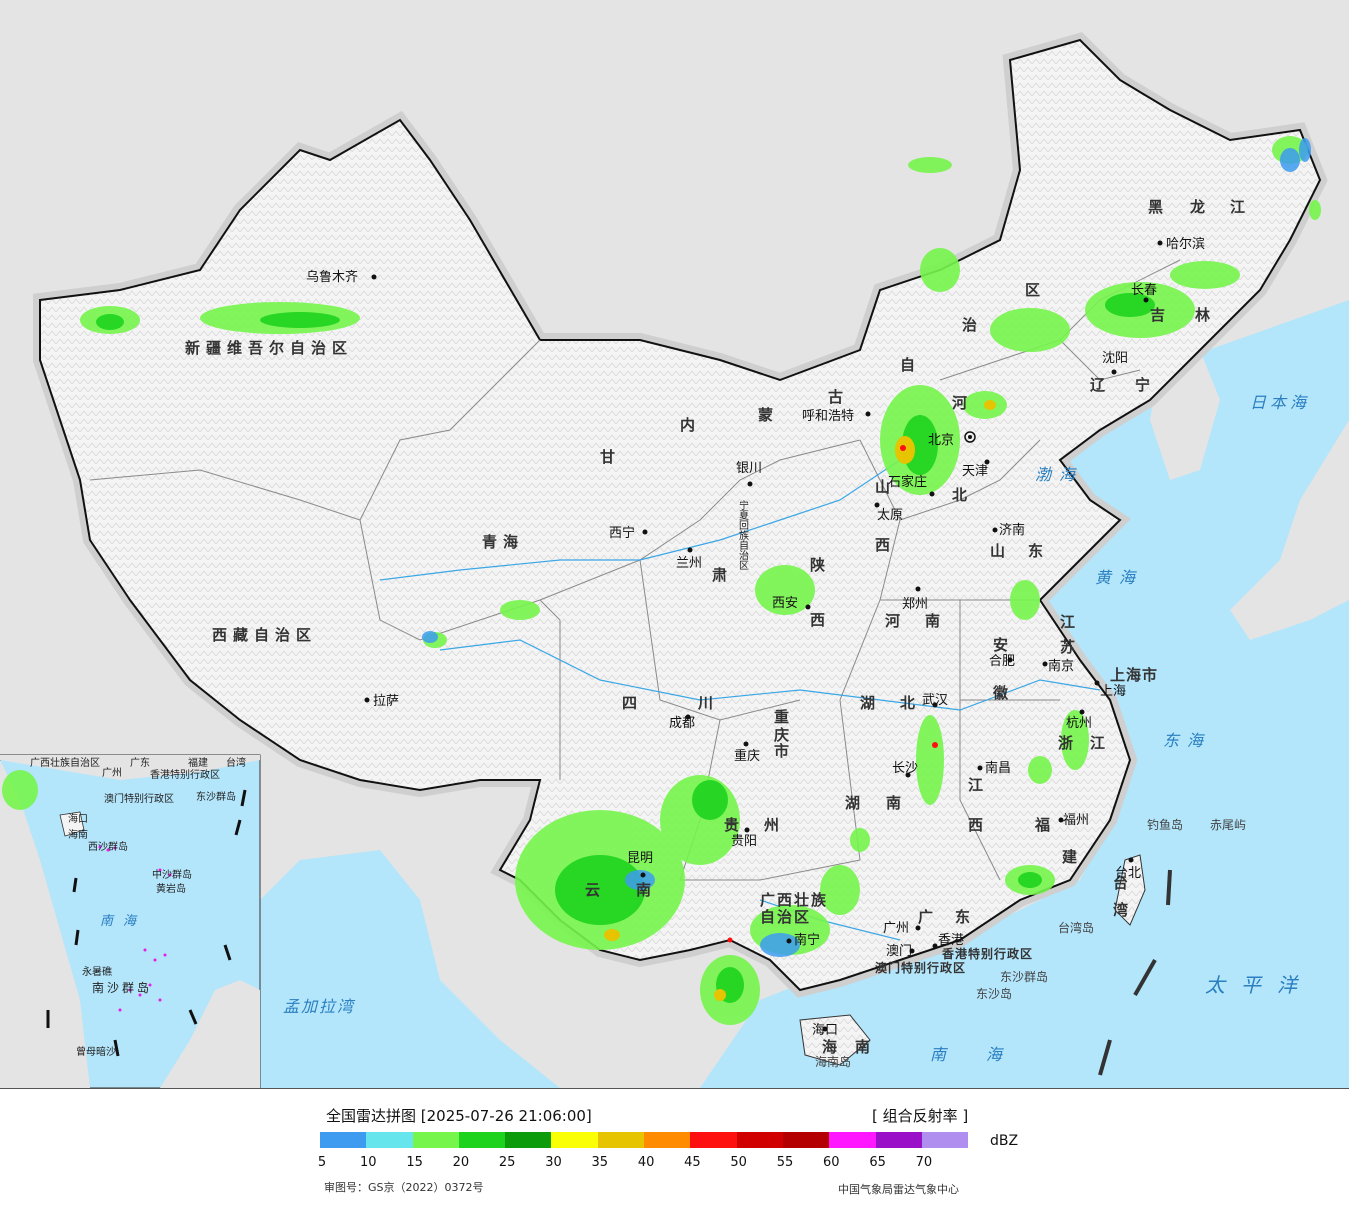 This screenshot has width=1349, height=1208. What do you see at coordinates (994, 768) in the screenshot?
I see `city-nanchang: 南昌` at bounding box center [994, 768].